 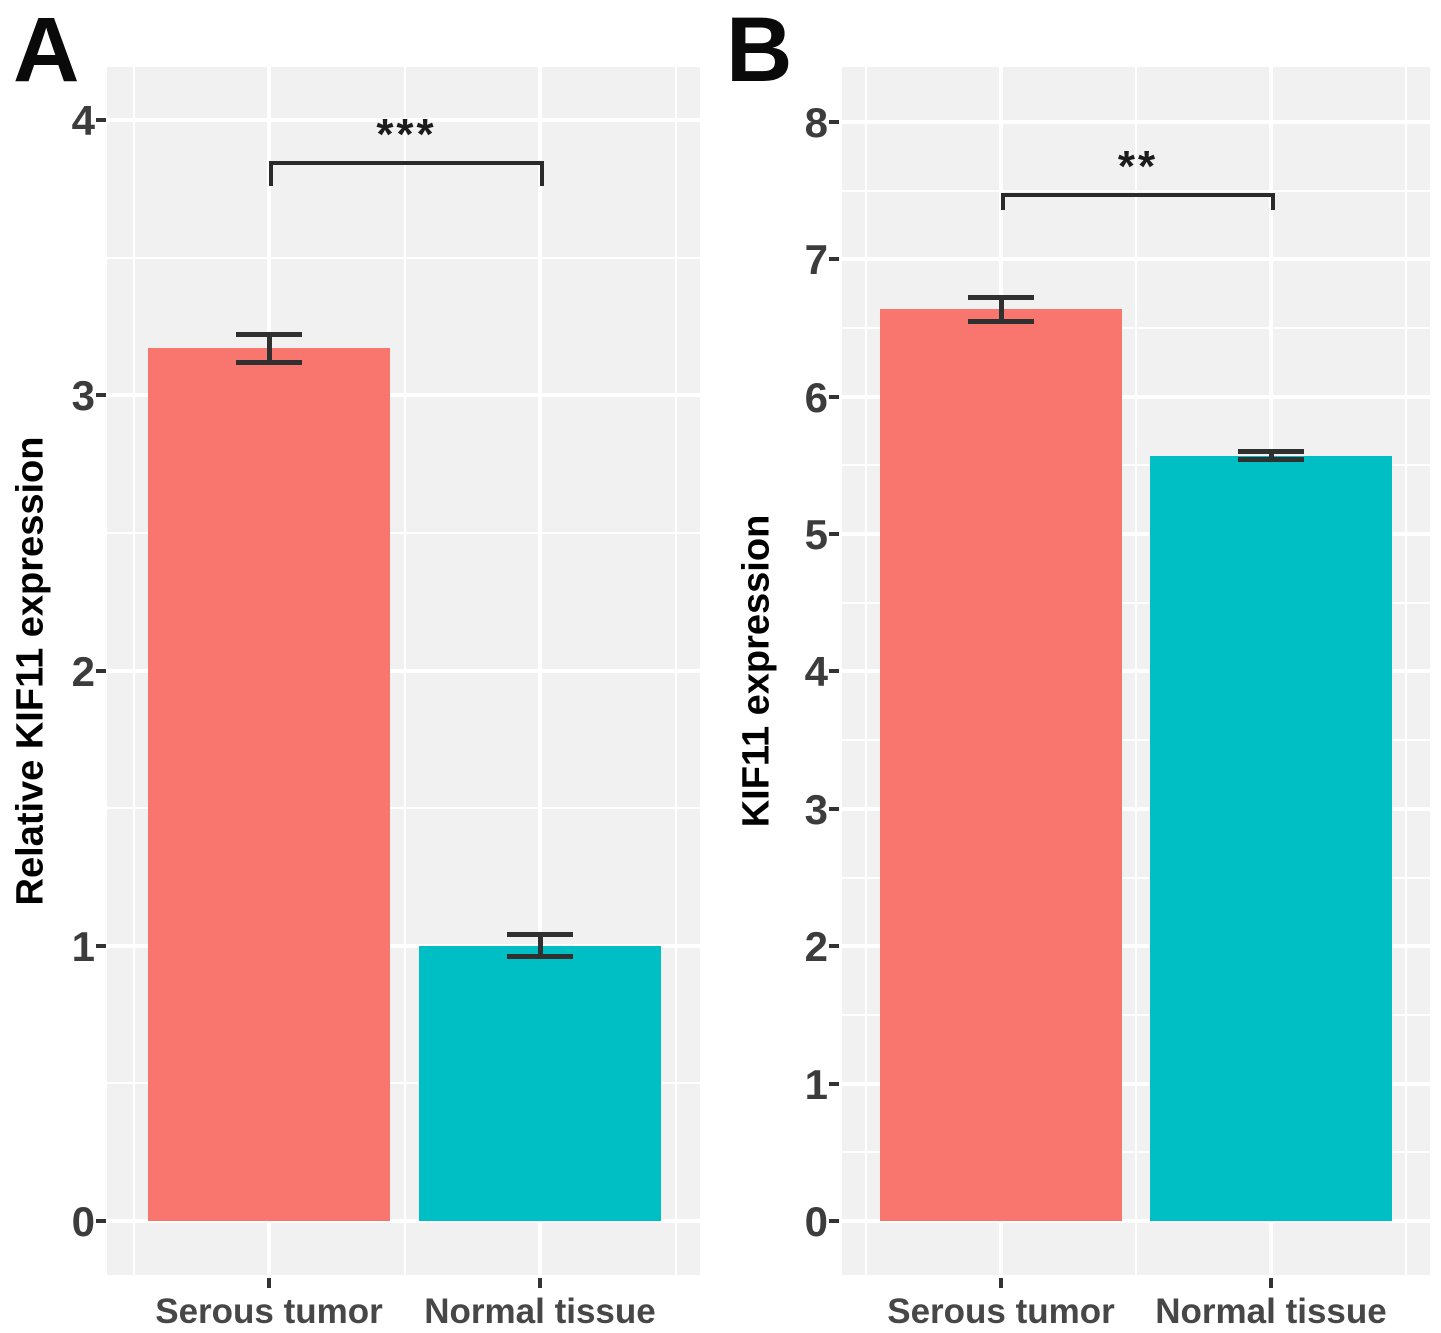 I want to click on bar-normal-tissue-panel-a, so click(x=540, y=1083).